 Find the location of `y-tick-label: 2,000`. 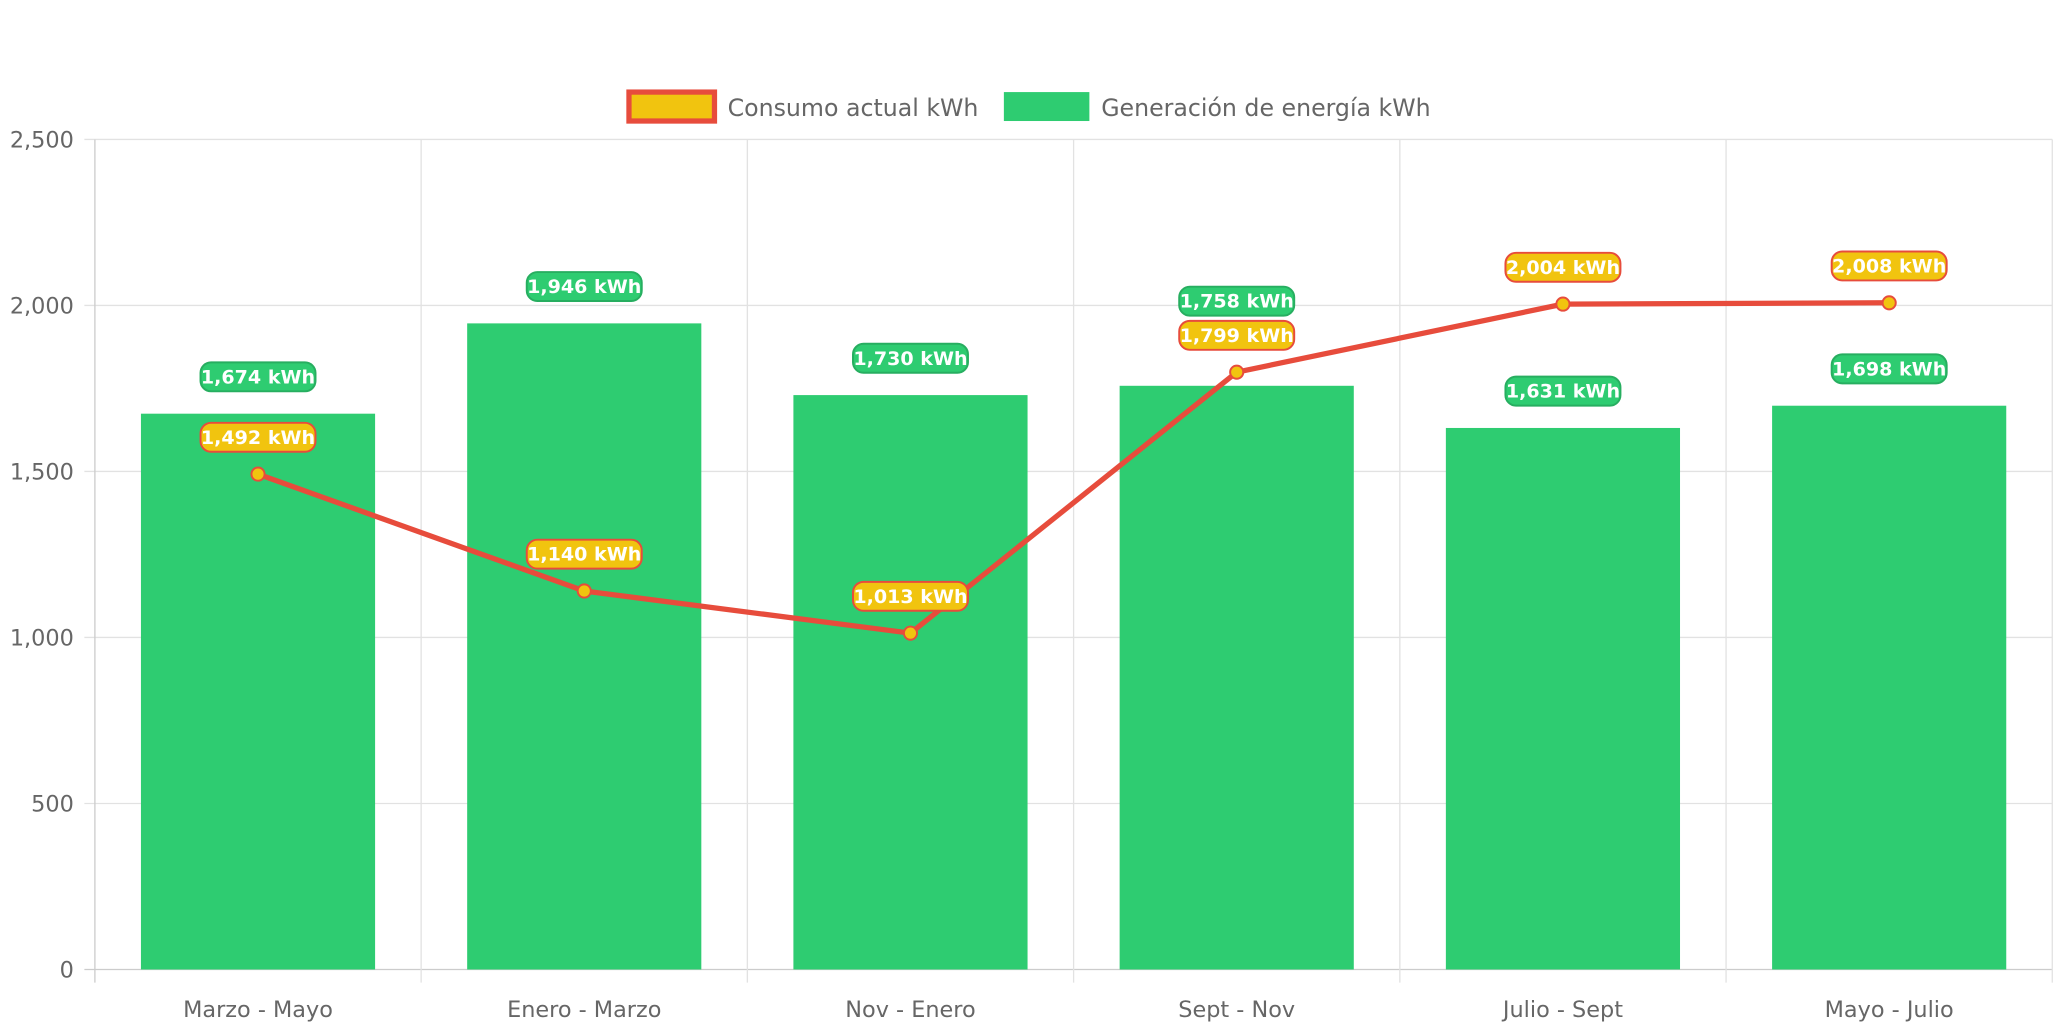

y-tick-label: 2,000 is located at coordinates (42, 306).